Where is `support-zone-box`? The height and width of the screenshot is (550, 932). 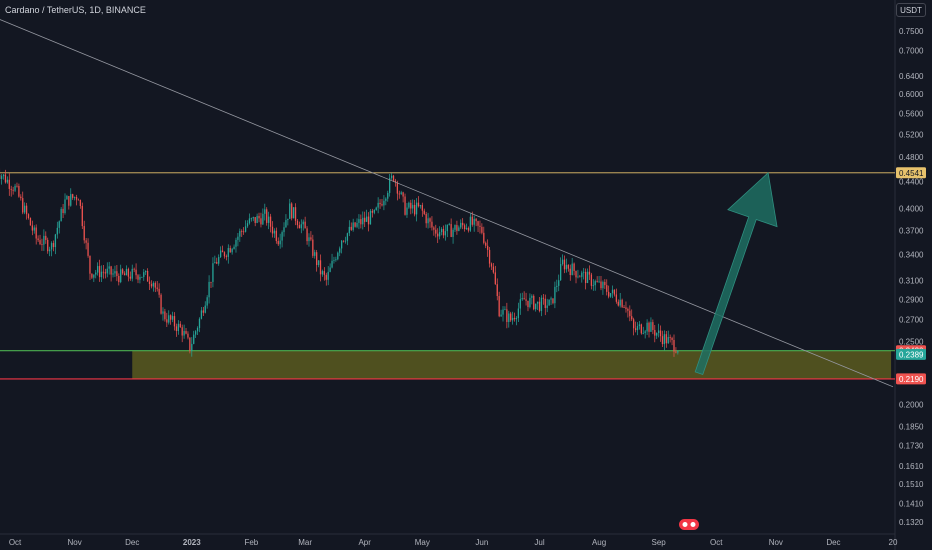
support-zone-box is located at coordinates (512, 364).